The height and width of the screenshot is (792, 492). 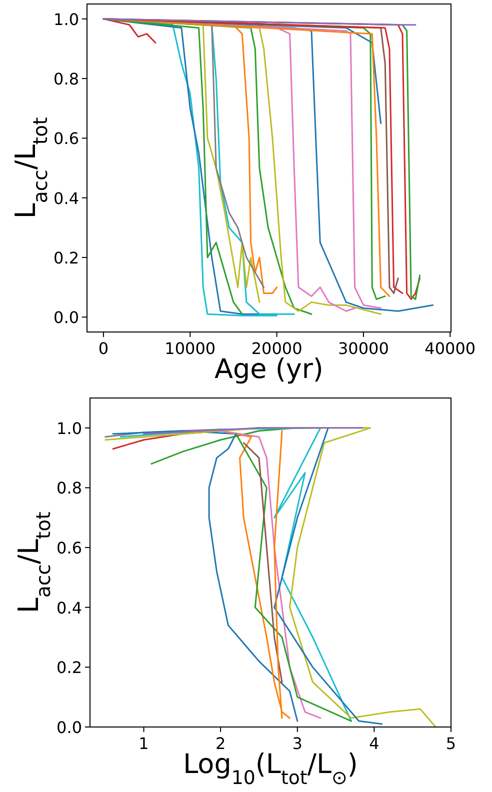 What do you see at coordinates (143, 743) in the screenshot?
I see `x-tick-label: 1` at bounding box center [143, 743].